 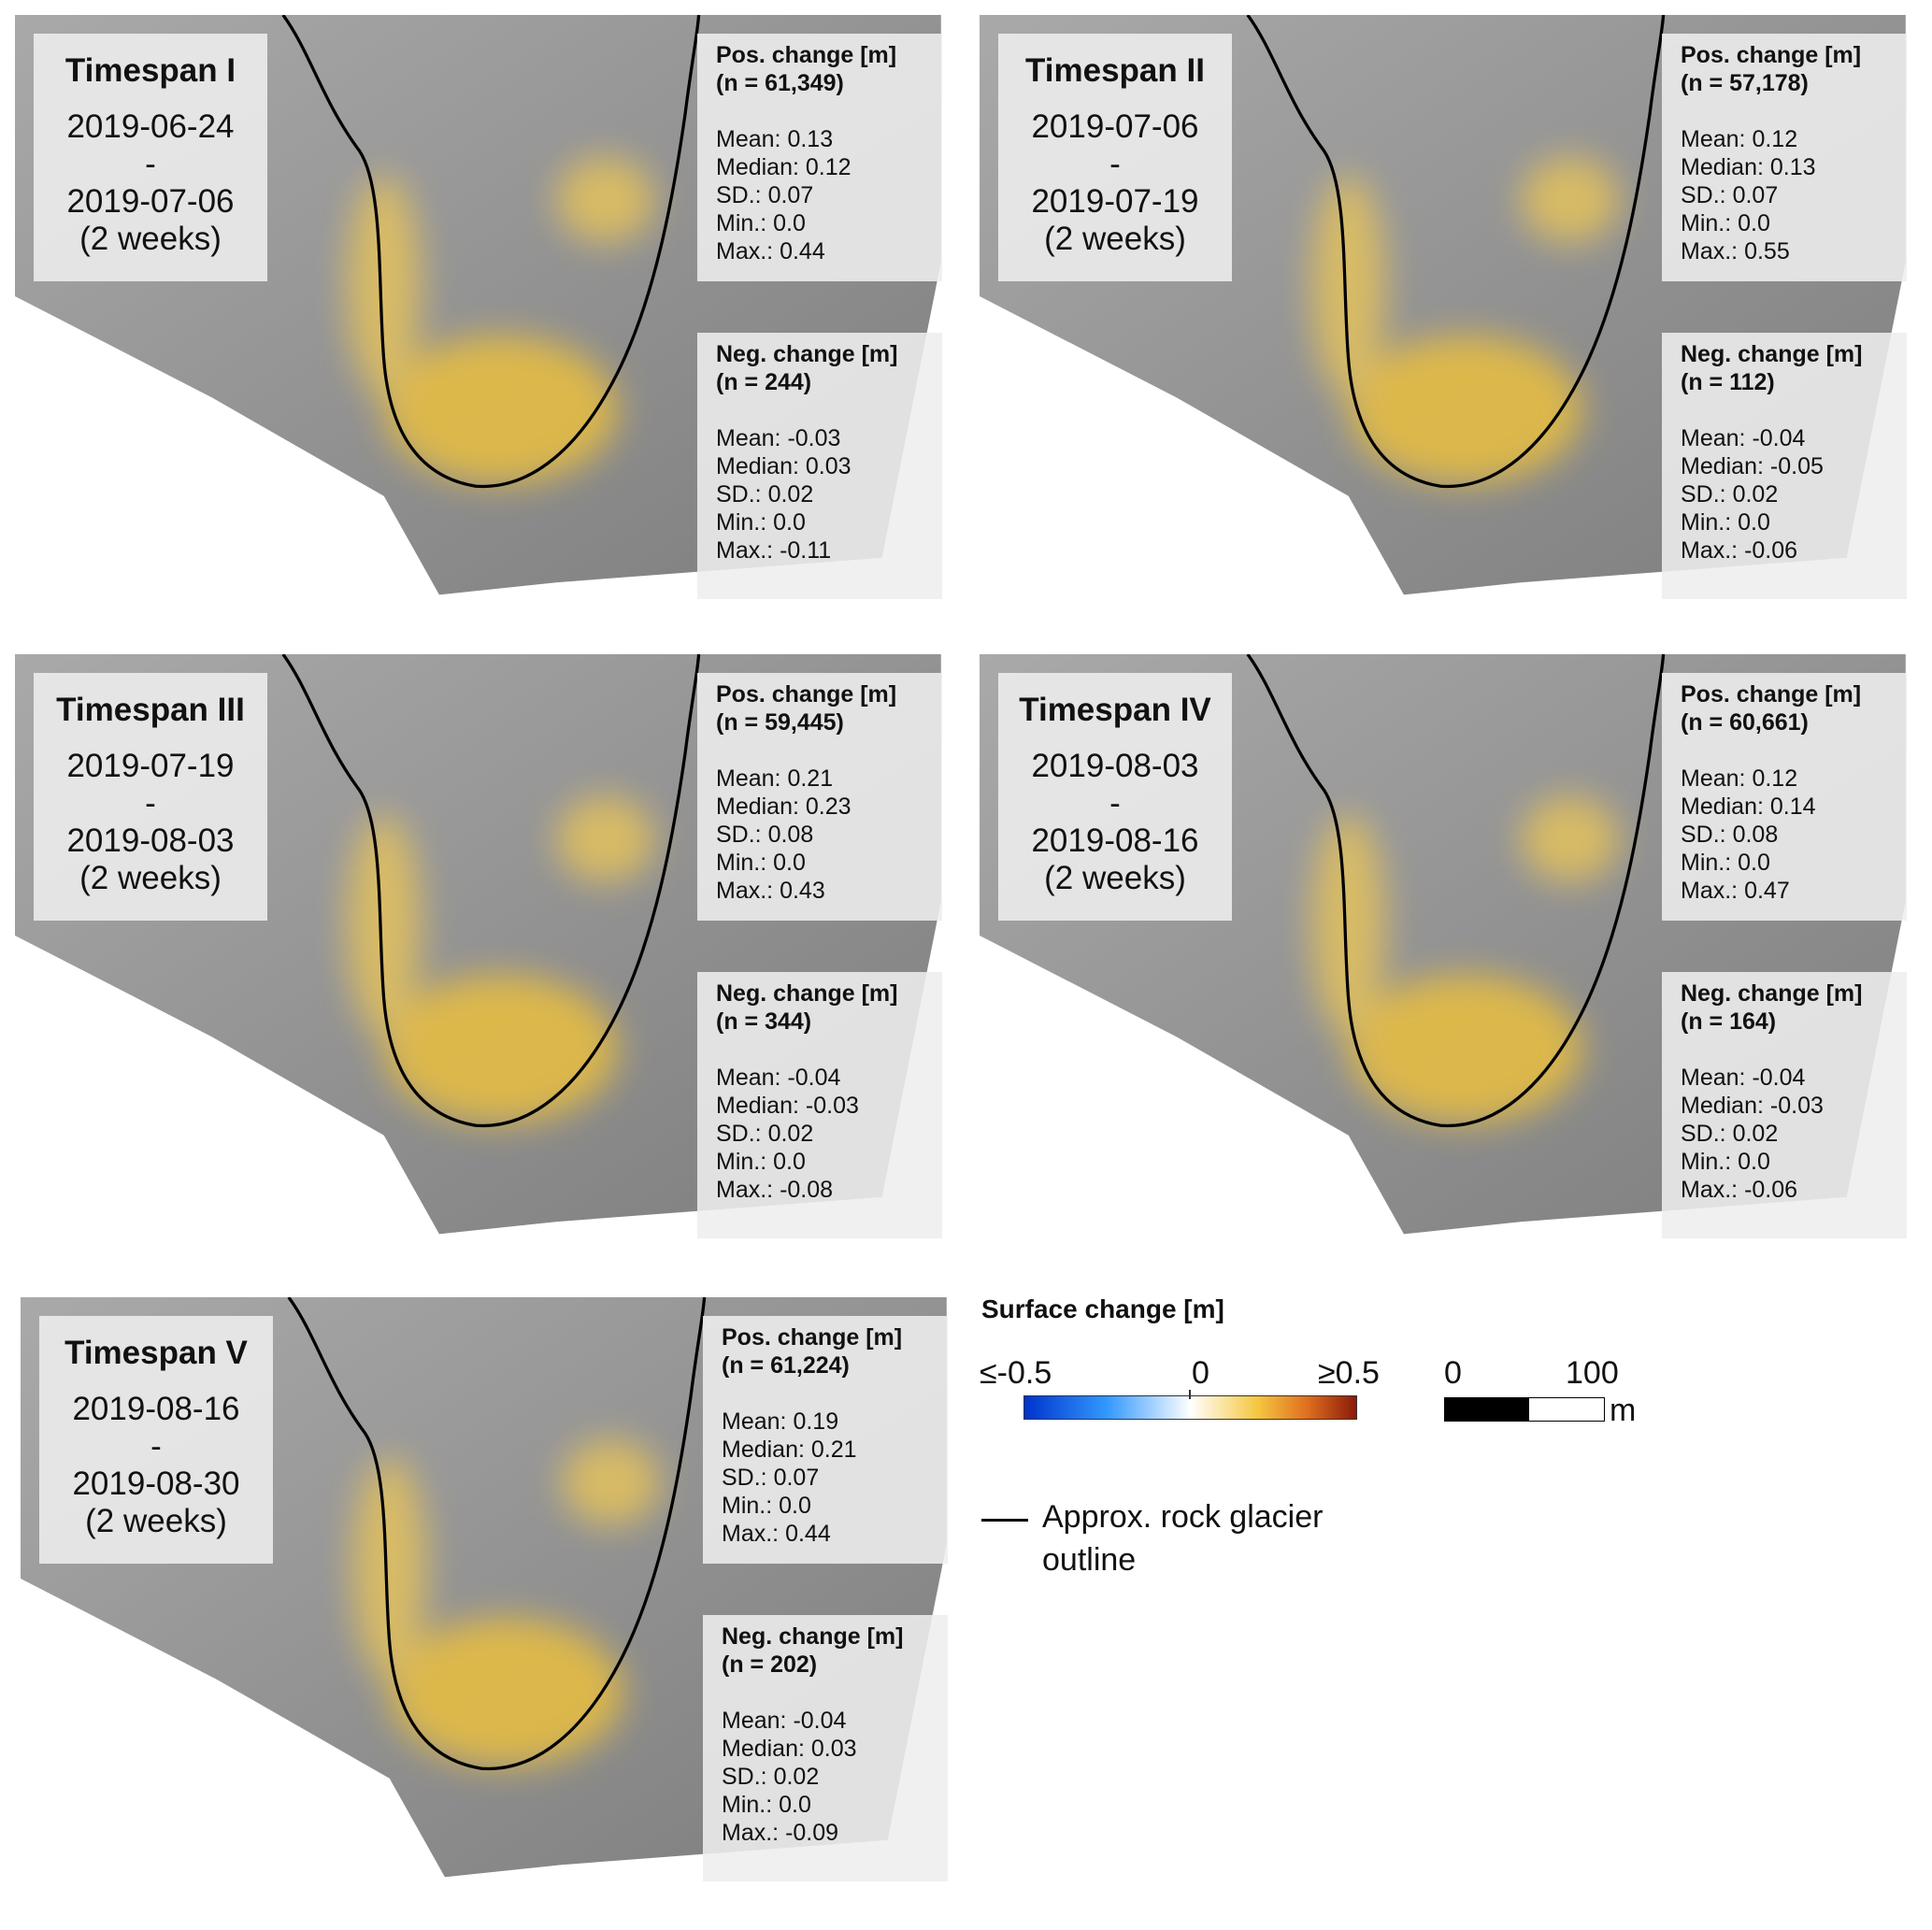 I want to click on stat-row: Mean: 0.21, so click(x=829, y=779).